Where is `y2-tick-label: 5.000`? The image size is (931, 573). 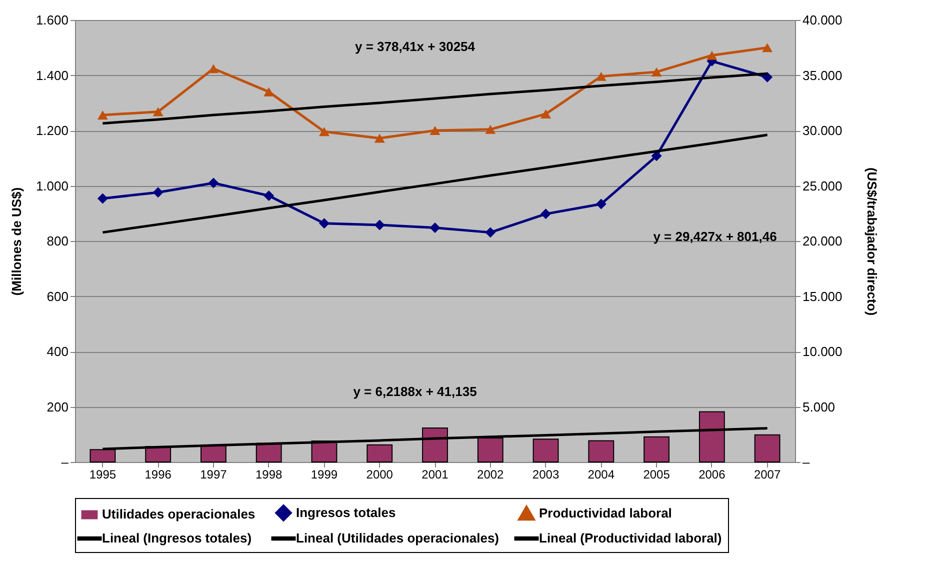 y2-tick-label: 5.000 is located at coordinates (819, 406).